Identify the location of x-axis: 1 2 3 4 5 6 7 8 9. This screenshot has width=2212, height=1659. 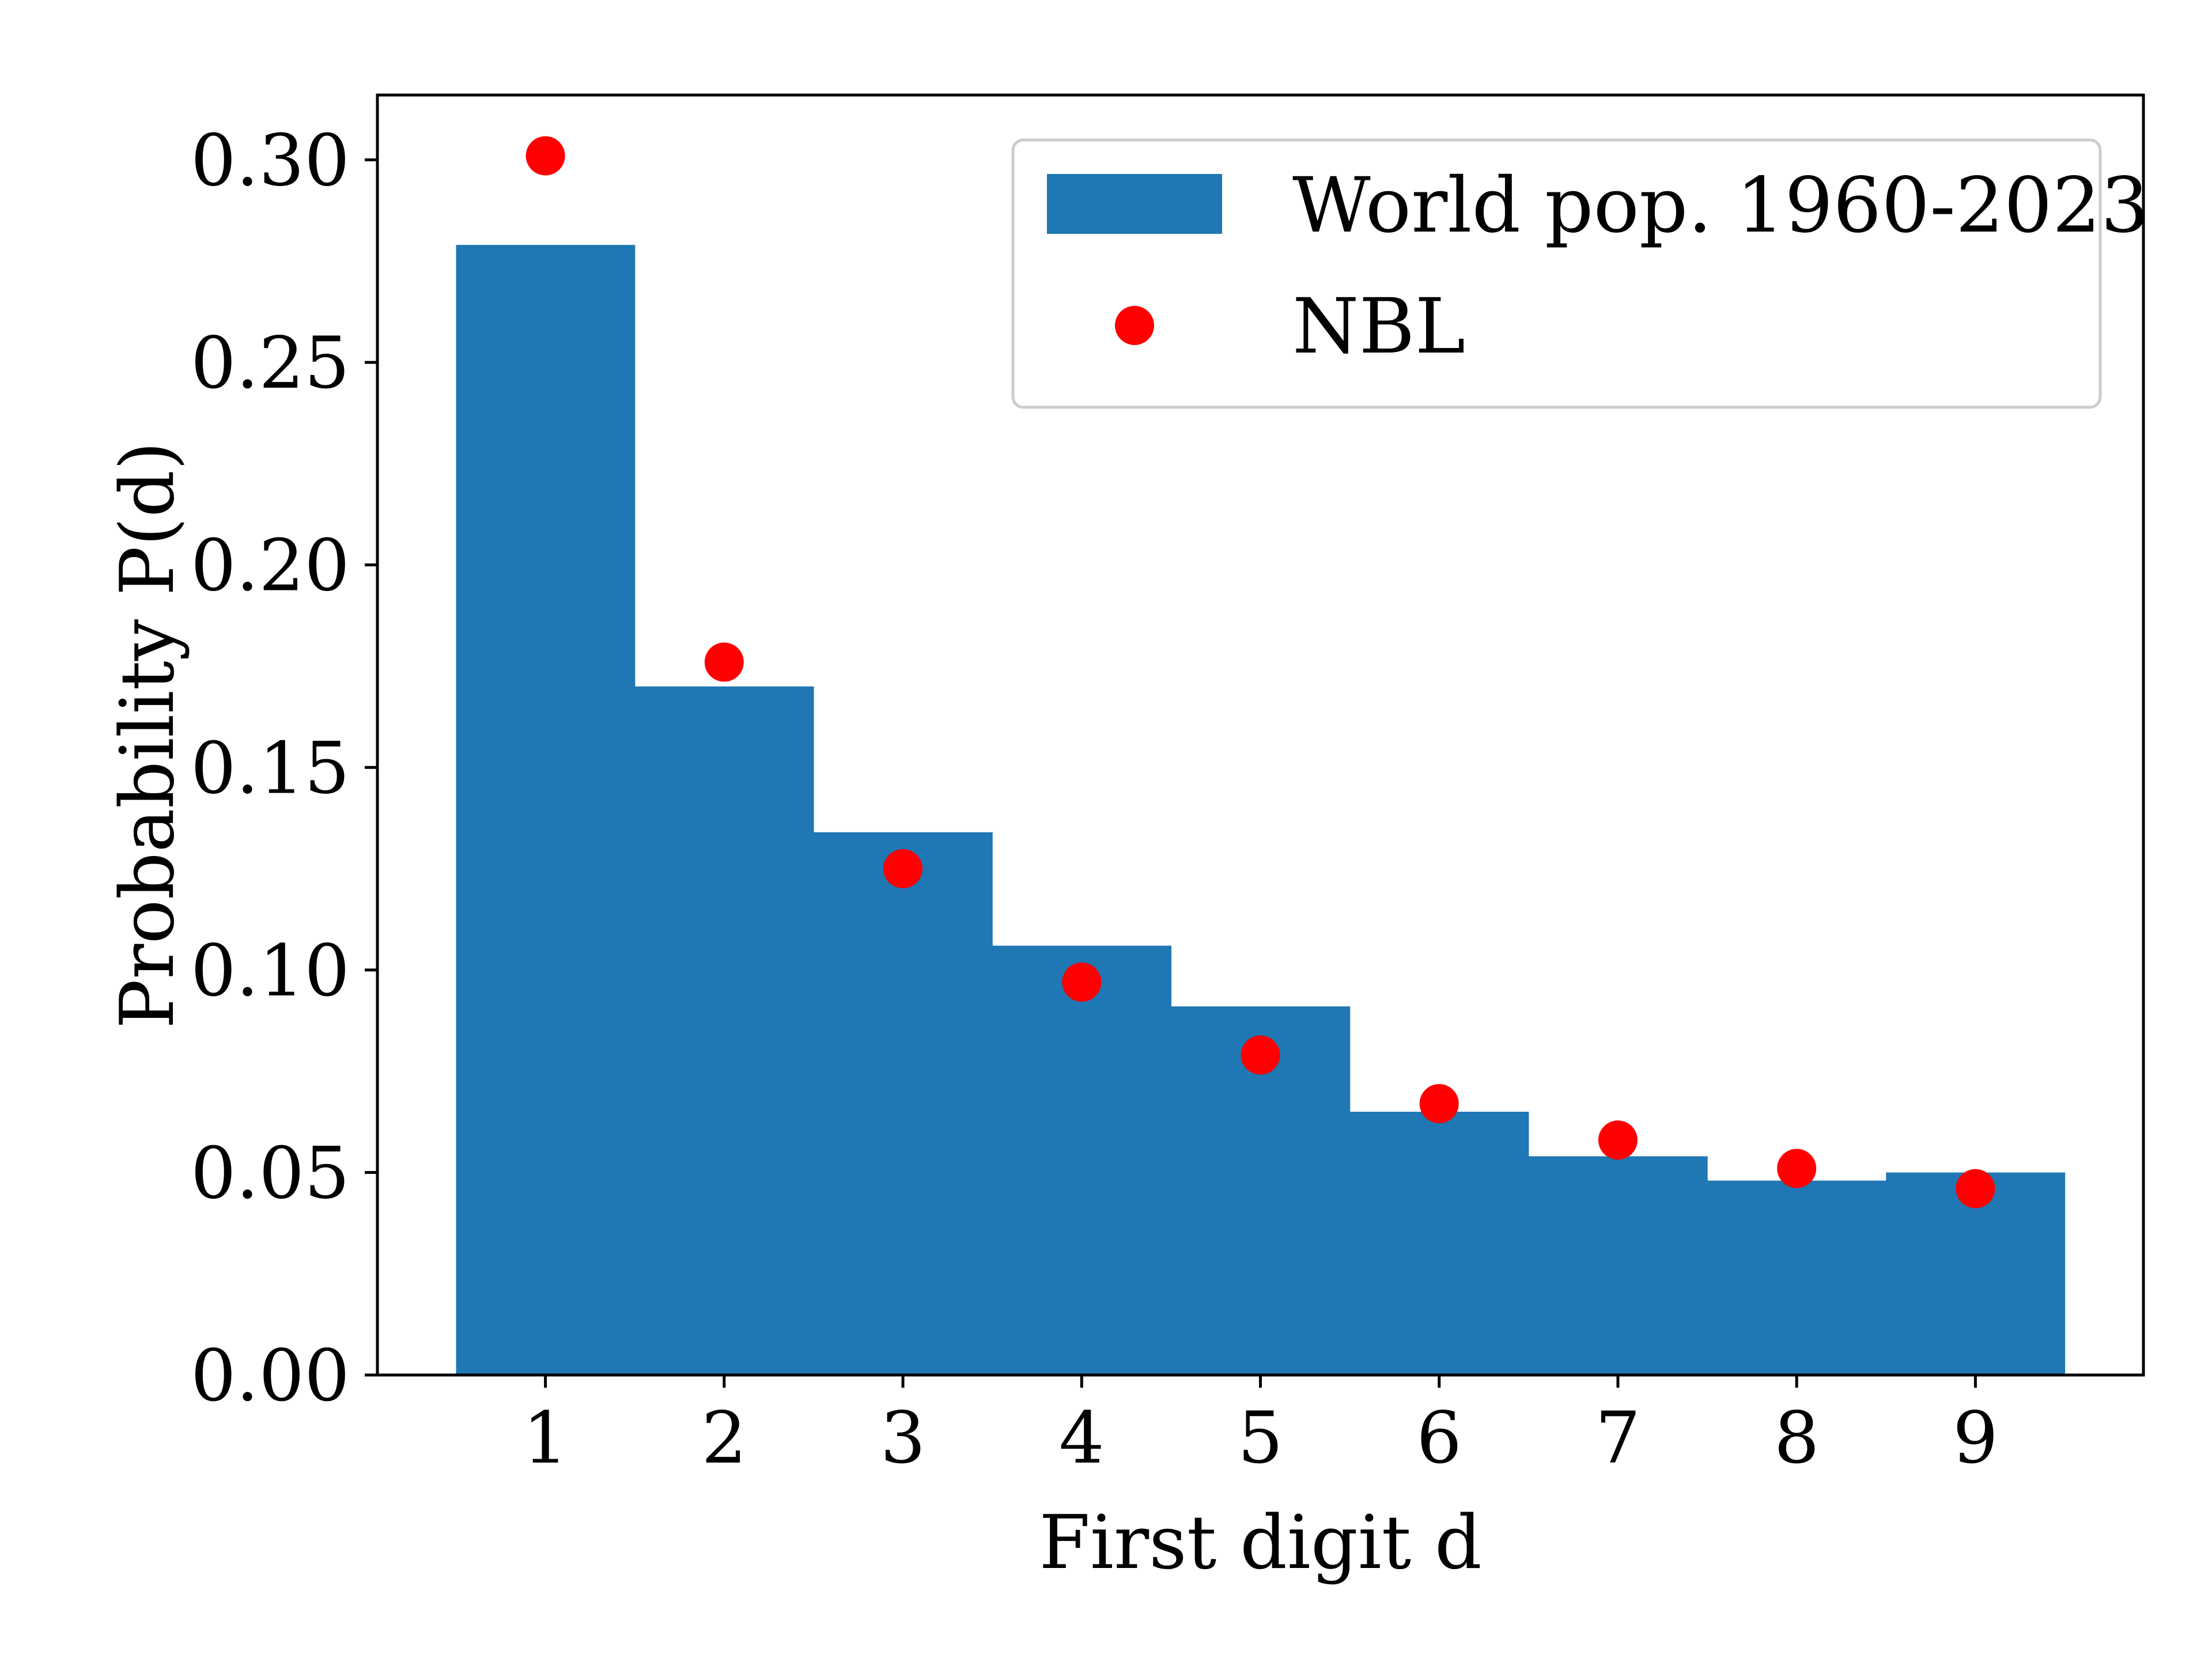
(1260, 1427).